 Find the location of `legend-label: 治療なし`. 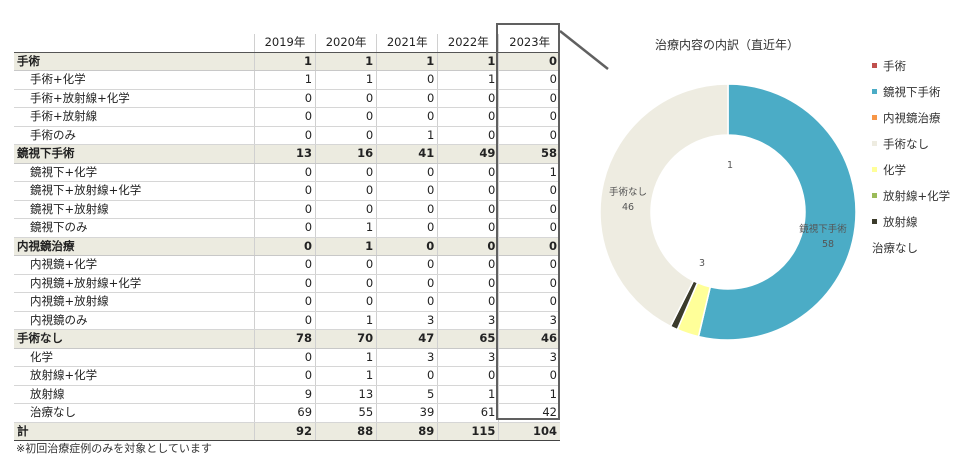

legend-label: 治療なし is located at coordinates (895, 248).